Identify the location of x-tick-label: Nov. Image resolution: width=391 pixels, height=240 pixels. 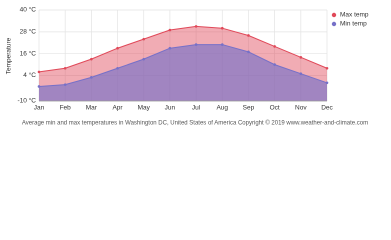
(301, 108).